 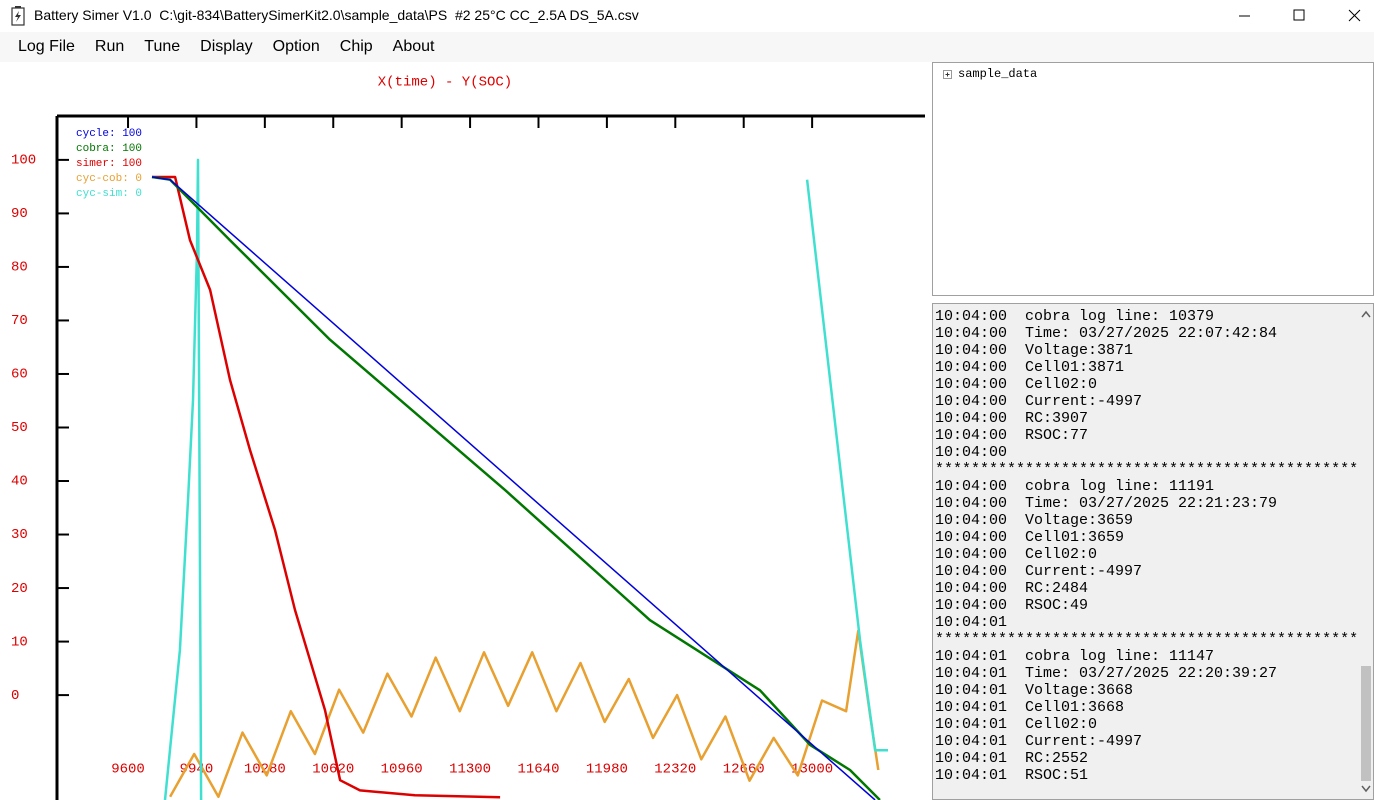 I want to click on log-line: 10:04:01 cobra log line: 11147, so click(x=1075, y=656).